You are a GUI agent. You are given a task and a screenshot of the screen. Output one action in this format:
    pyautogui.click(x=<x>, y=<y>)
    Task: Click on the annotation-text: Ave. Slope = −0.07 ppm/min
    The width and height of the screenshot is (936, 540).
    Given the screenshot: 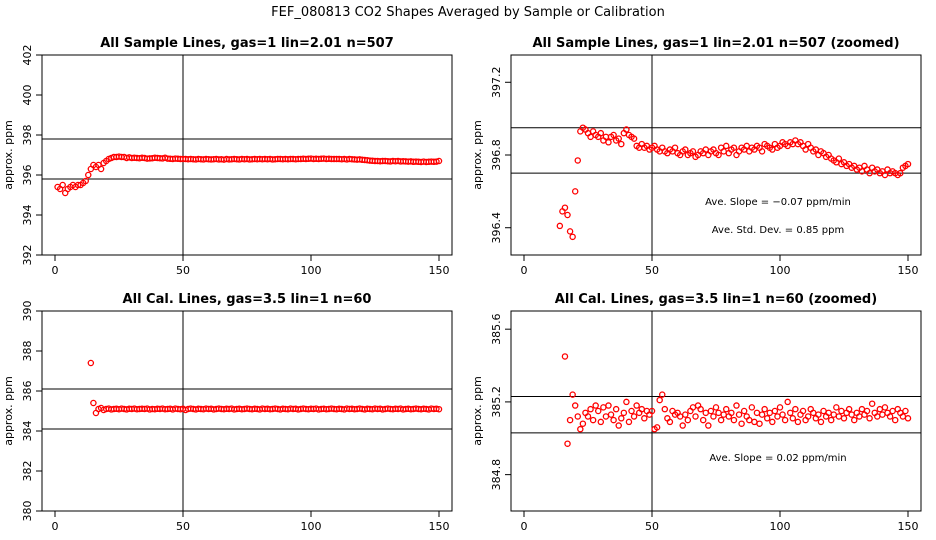 What is the action you would take?
    pyautogui.click(x=778, y=202)
    